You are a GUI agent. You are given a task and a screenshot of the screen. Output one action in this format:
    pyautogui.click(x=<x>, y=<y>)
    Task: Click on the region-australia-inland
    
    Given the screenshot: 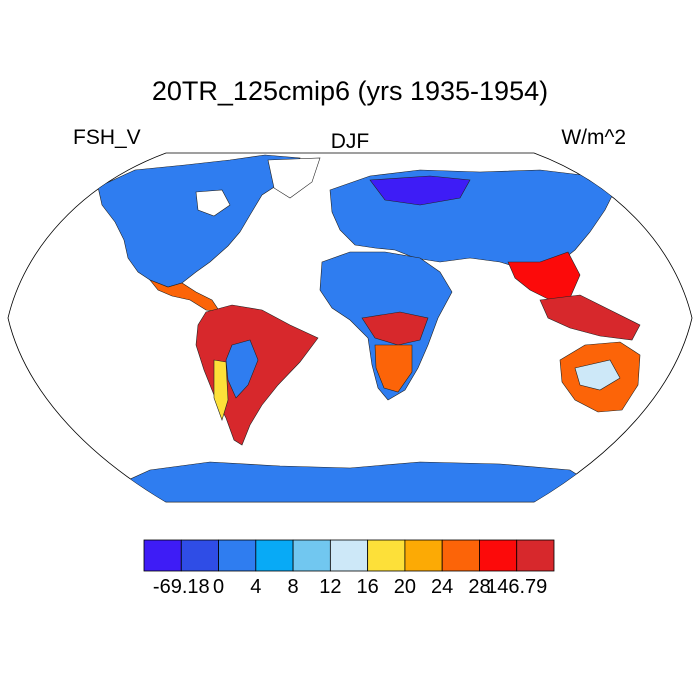 What is the action you would take?
    pyautogui.click(x=597, y=375)
    